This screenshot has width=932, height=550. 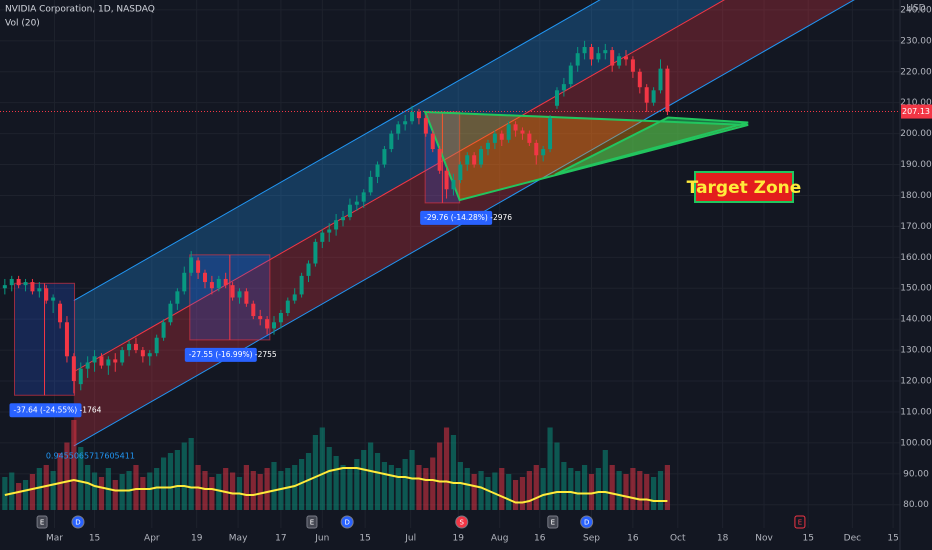 I want to click on y-tick-label: 230.00, so click(x=916, y=41).